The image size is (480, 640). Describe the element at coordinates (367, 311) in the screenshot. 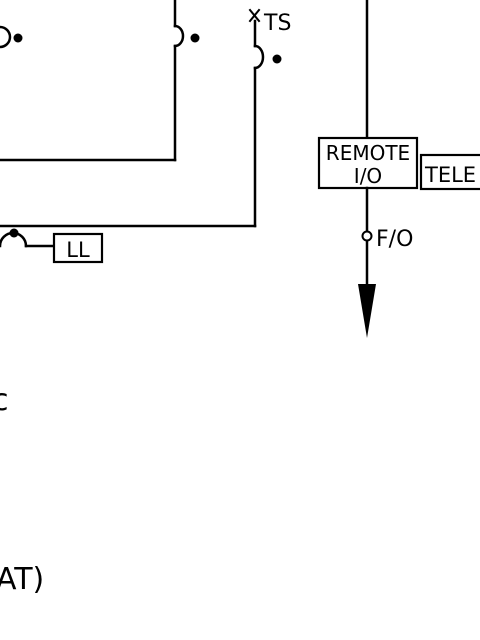

I see `arrow-down-icon` at that location.